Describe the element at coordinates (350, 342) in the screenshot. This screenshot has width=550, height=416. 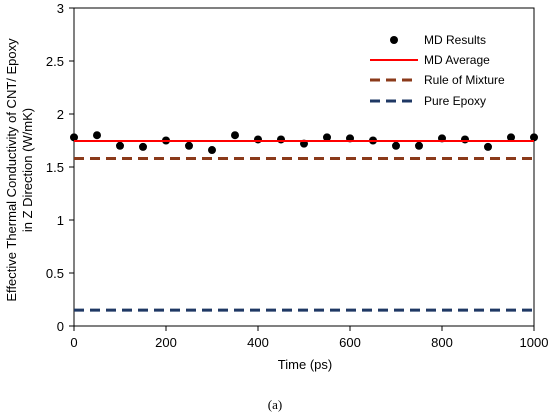
I see `x-tick-label: 600` at that location.